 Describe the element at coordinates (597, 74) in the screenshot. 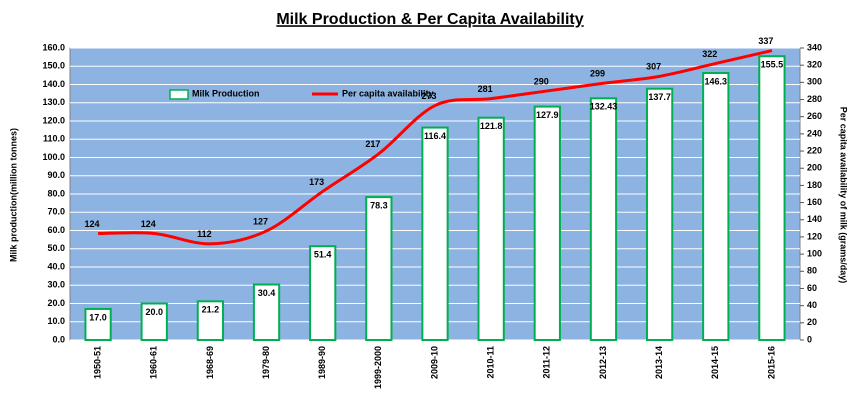

I see `line-value-label: 299` at that location.